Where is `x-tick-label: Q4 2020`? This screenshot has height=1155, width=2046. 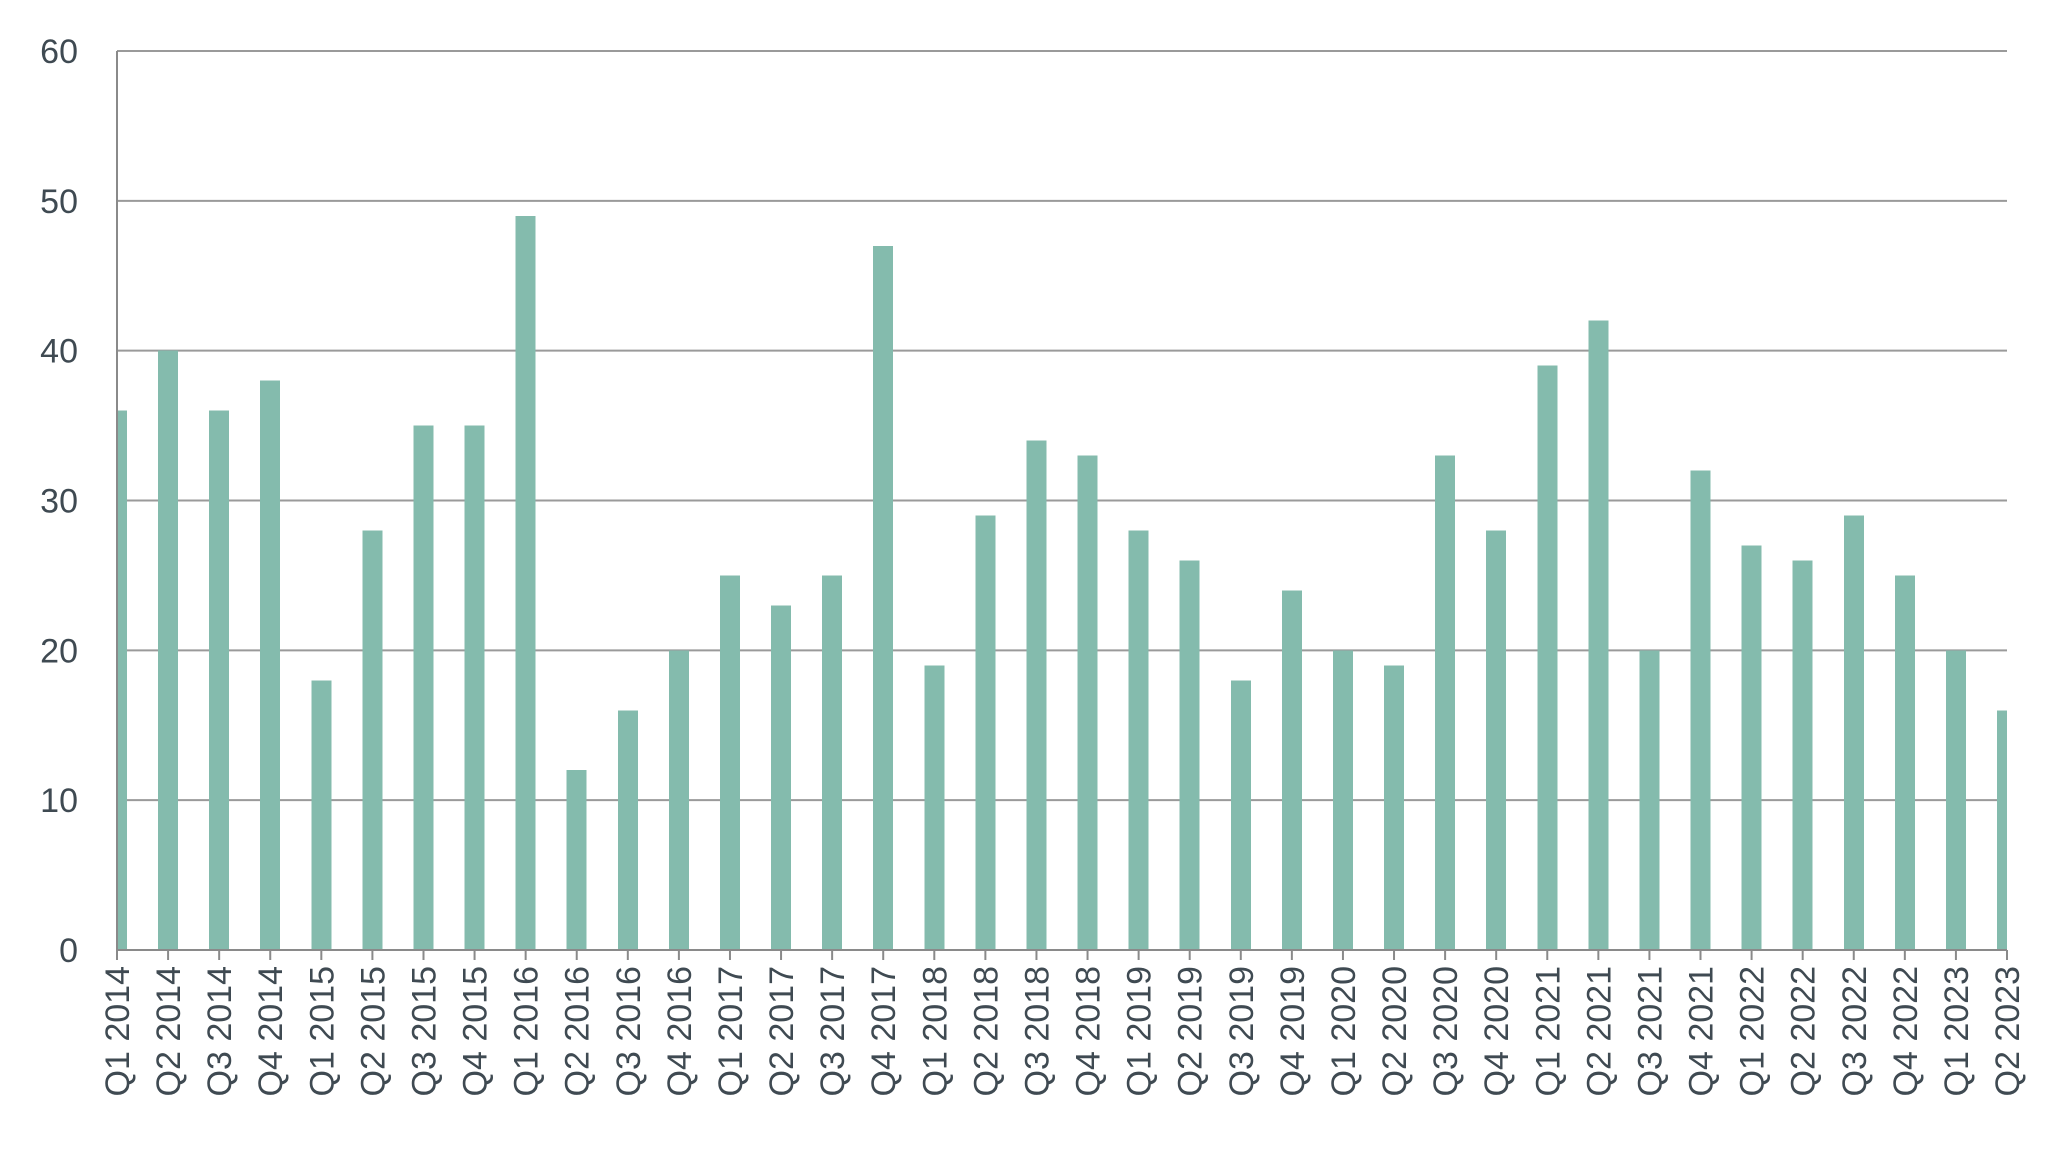
x-tick-label: Q4 2020 is located at coordinates (1497, 1031).